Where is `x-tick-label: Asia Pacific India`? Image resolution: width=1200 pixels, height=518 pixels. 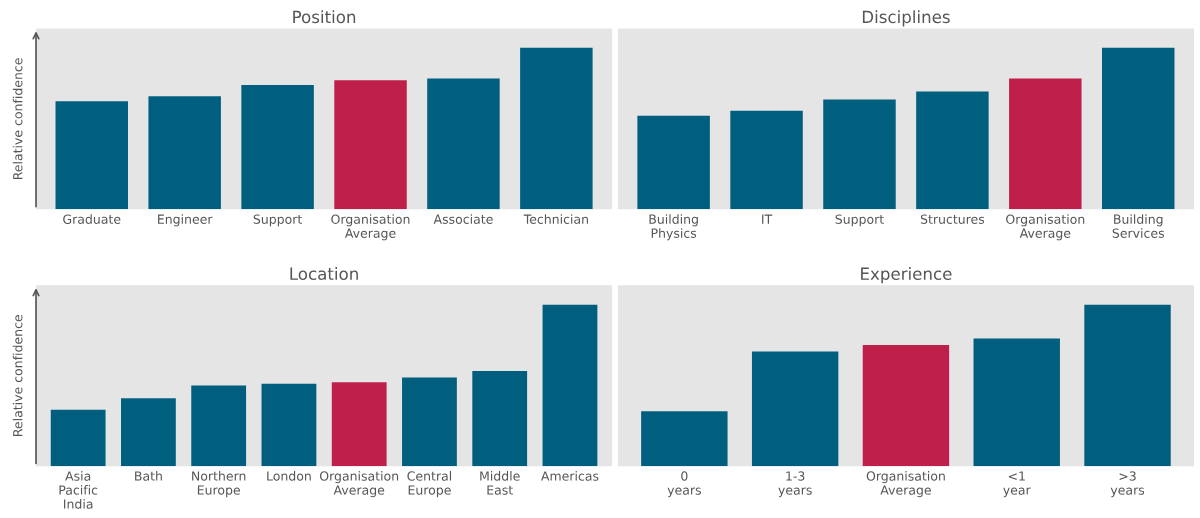
x-tick-label: Asia Pacific India is located at coordinates (78, 490).